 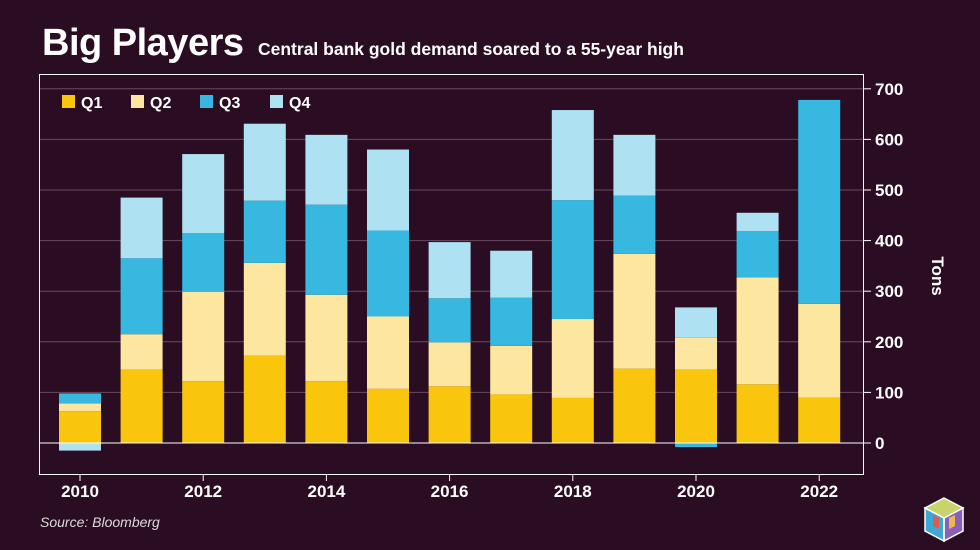 I want to click on bar-2018-q1, so click(x=572, y=420).